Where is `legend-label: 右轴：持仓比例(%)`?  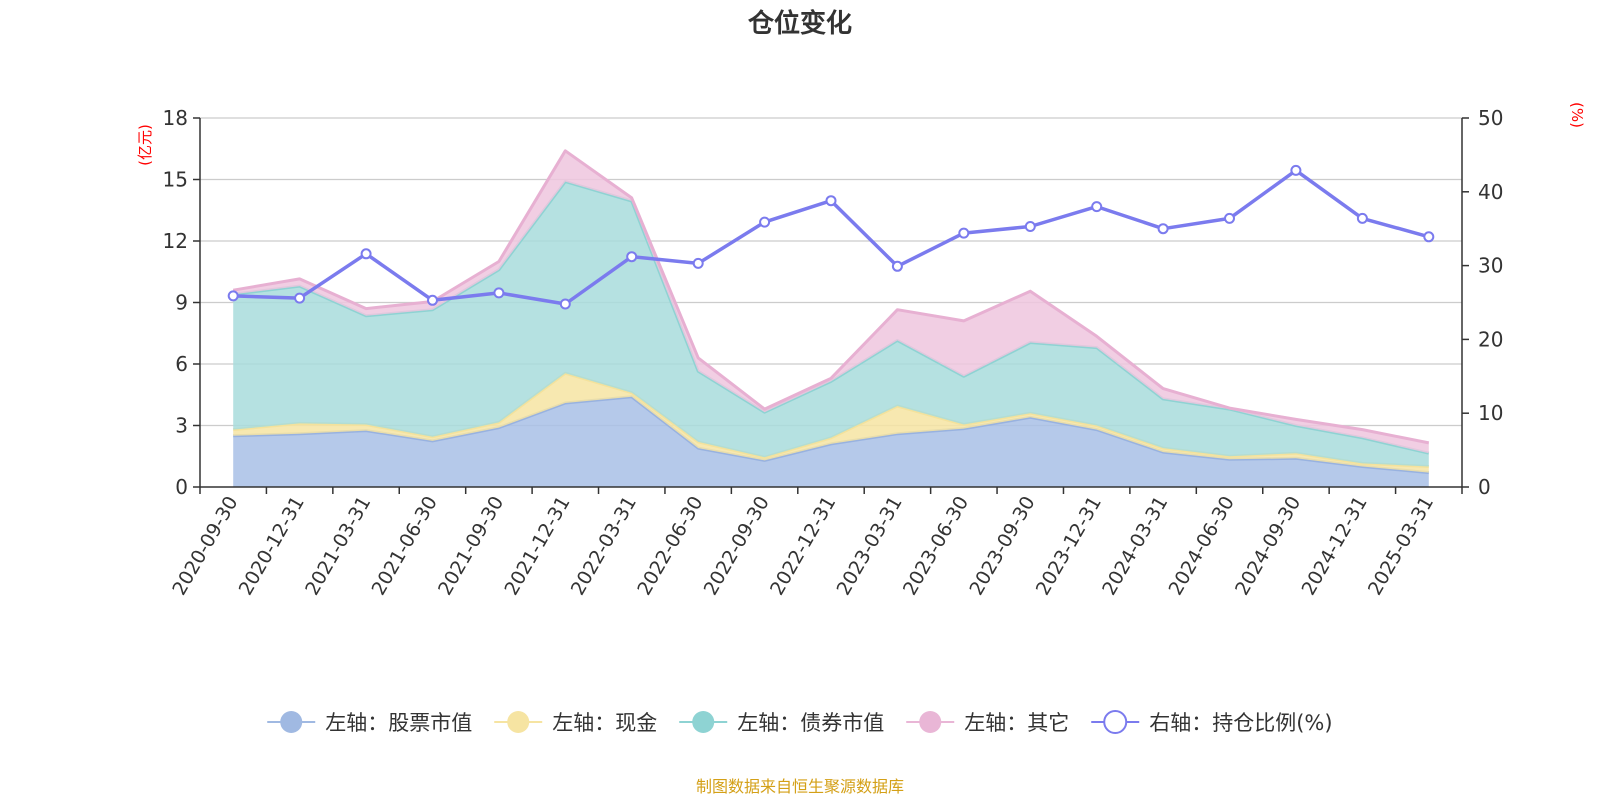
legend-label: 右轴：持仓比例(%) is located at coordinates (1240, 723).